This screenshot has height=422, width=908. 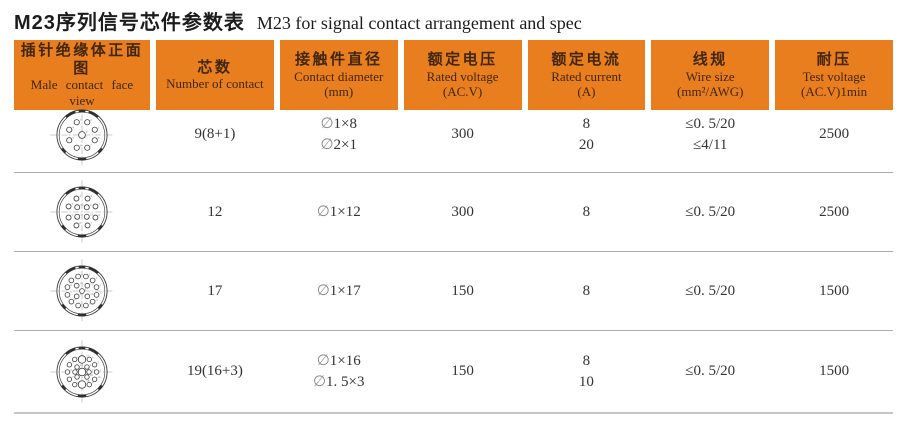 I want to click on value-line: ∅2×1, so click(x=339, y=144).